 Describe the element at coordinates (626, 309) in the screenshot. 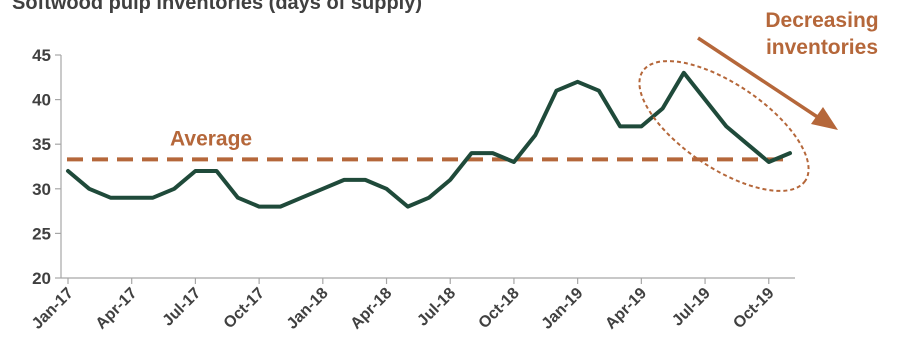

I see `x-tick-label: Apr-19` at that location.